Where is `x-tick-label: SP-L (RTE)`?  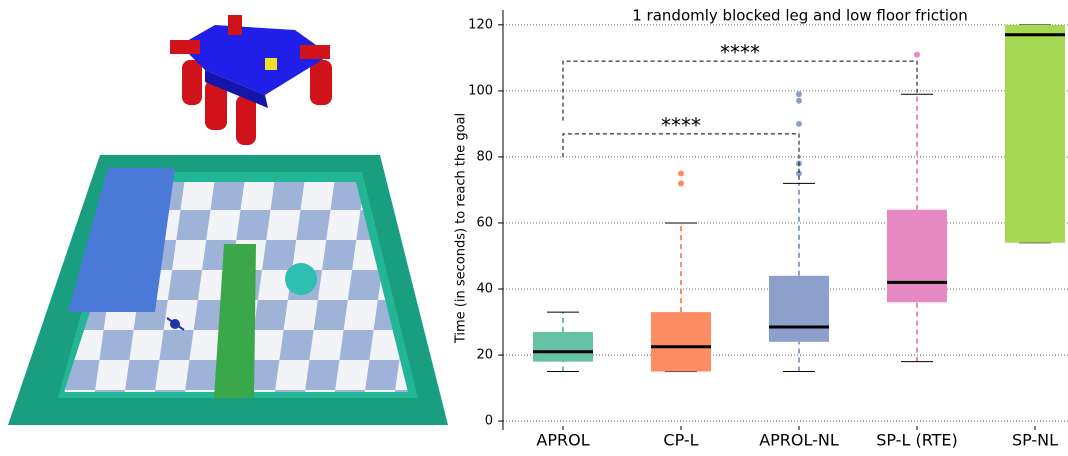
x-tick-label: SP-L (RTE) is located at coordinates (917, 440).